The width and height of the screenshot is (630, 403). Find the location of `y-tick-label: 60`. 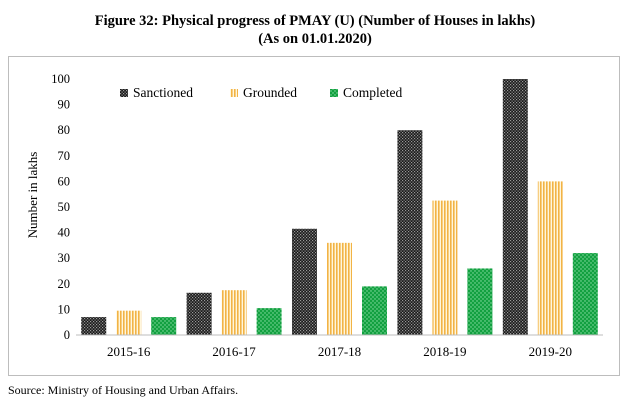

y-tick-label: 60 is located at coordinates (64, 181).